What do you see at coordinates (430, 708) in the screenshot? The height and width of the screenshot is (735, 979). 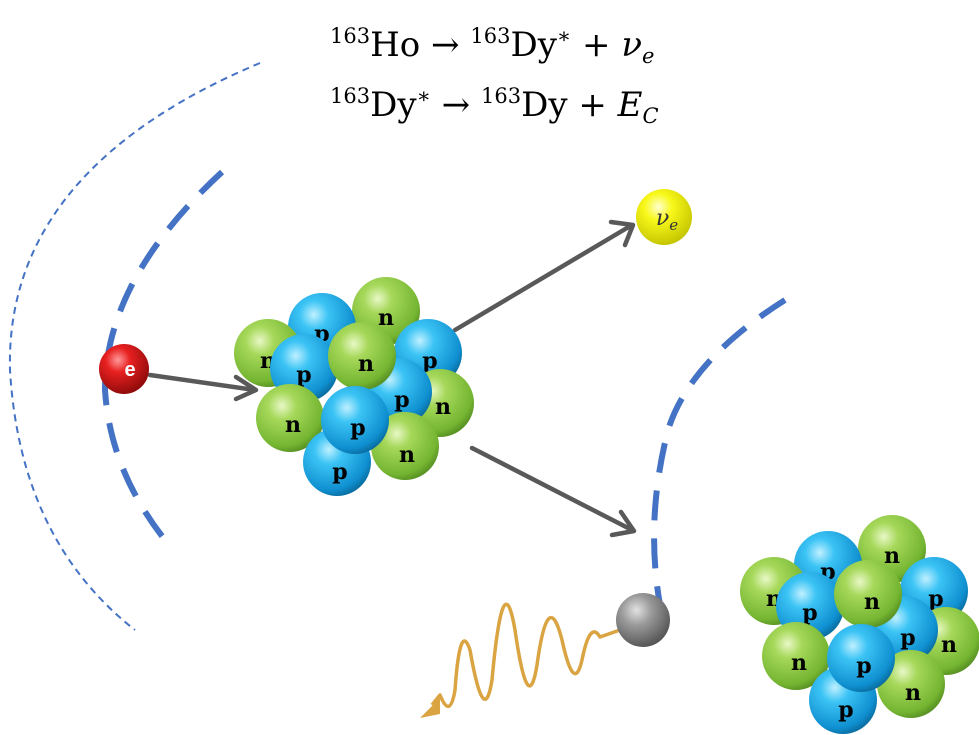 I see `photon-arrowhead` at bounding box center [430, 708].